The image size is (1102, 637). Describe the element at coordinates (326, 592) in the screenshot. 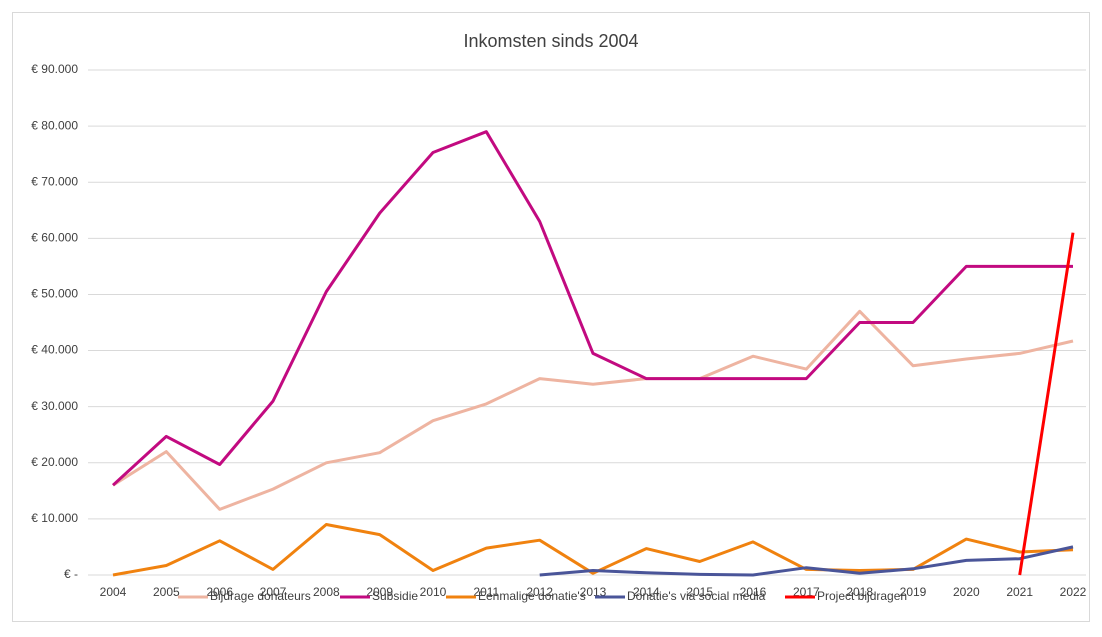

I see `x-tick-label: 2008` at that location.